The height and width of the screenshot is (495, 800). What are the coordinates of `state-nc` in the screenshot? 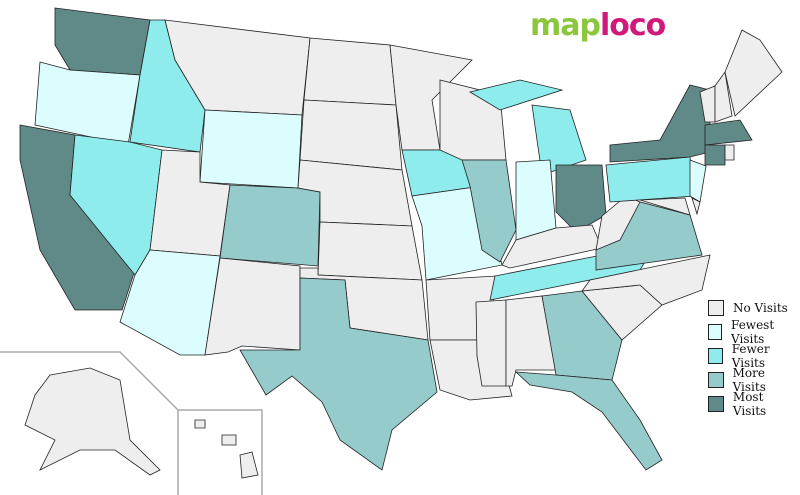 It's located at (646, 280).